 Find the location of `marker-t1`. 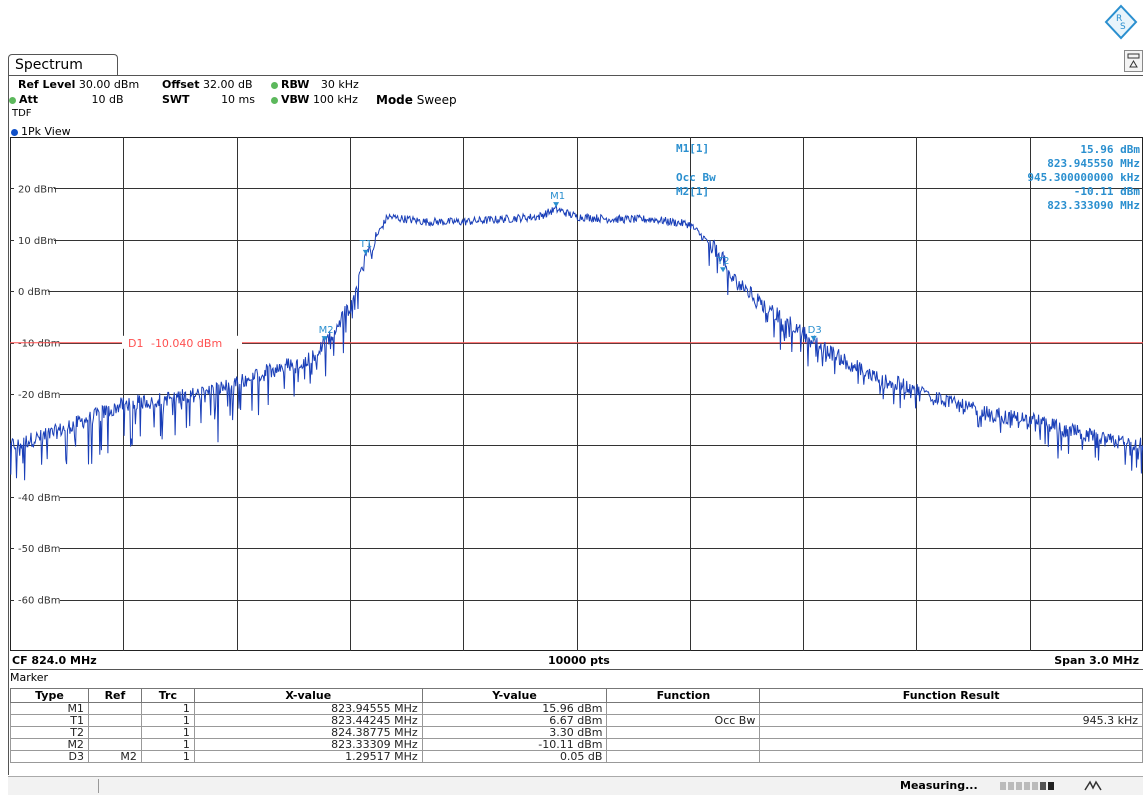

marker-t1 is located at coordinates (365, 252).